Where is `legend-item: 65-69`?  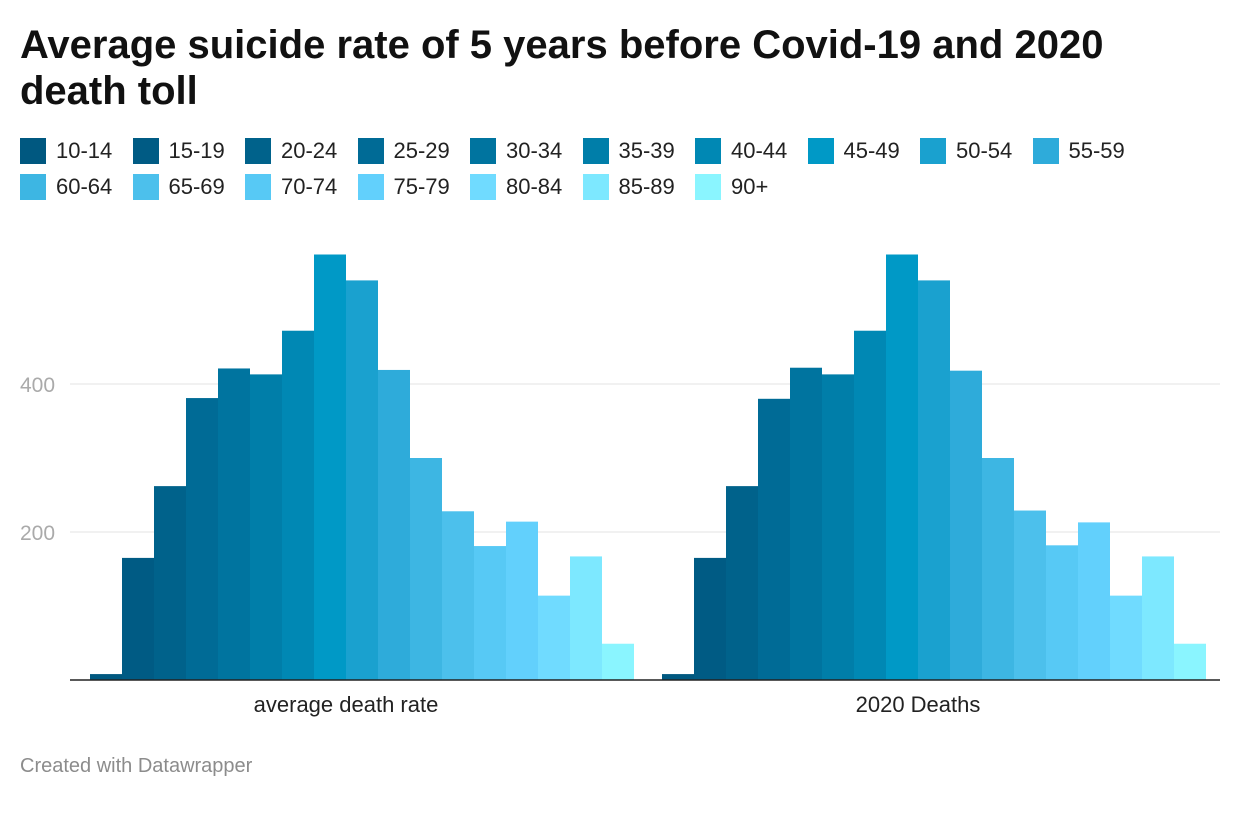 legend-item: 65-69 is located at coordinates (189, 187).